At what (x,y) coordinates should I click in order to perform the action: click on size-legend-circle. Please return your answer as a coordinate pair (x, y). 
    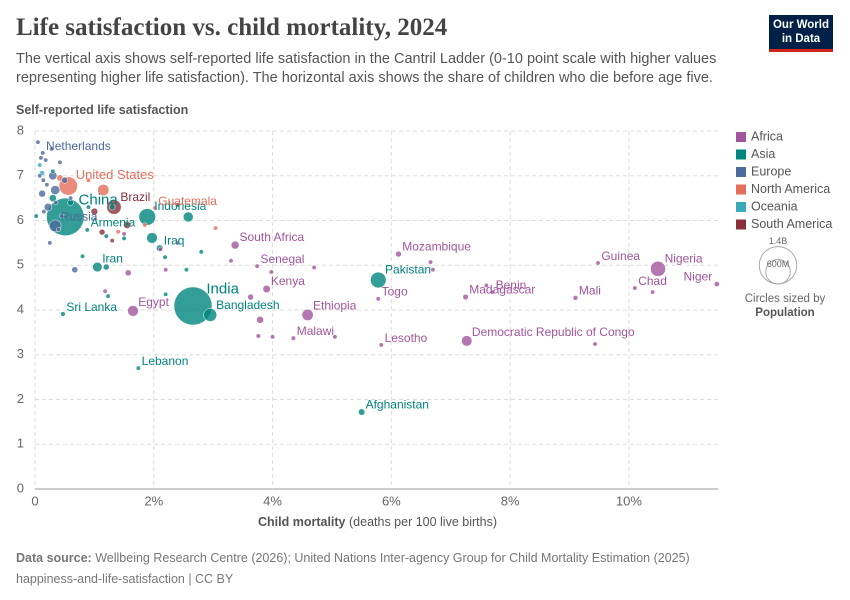
    Looking at the image, I should click on (778, 272).